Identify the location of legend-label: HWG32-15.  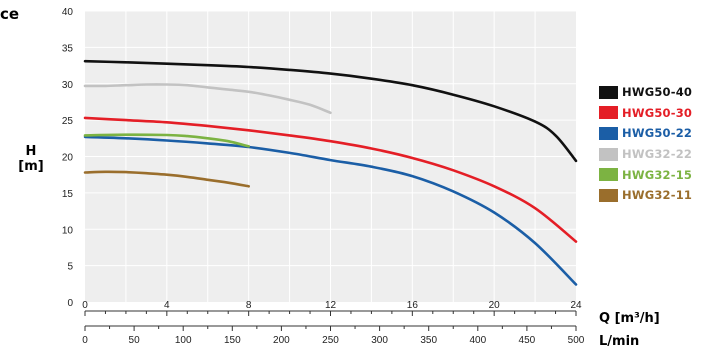
(657, 174).